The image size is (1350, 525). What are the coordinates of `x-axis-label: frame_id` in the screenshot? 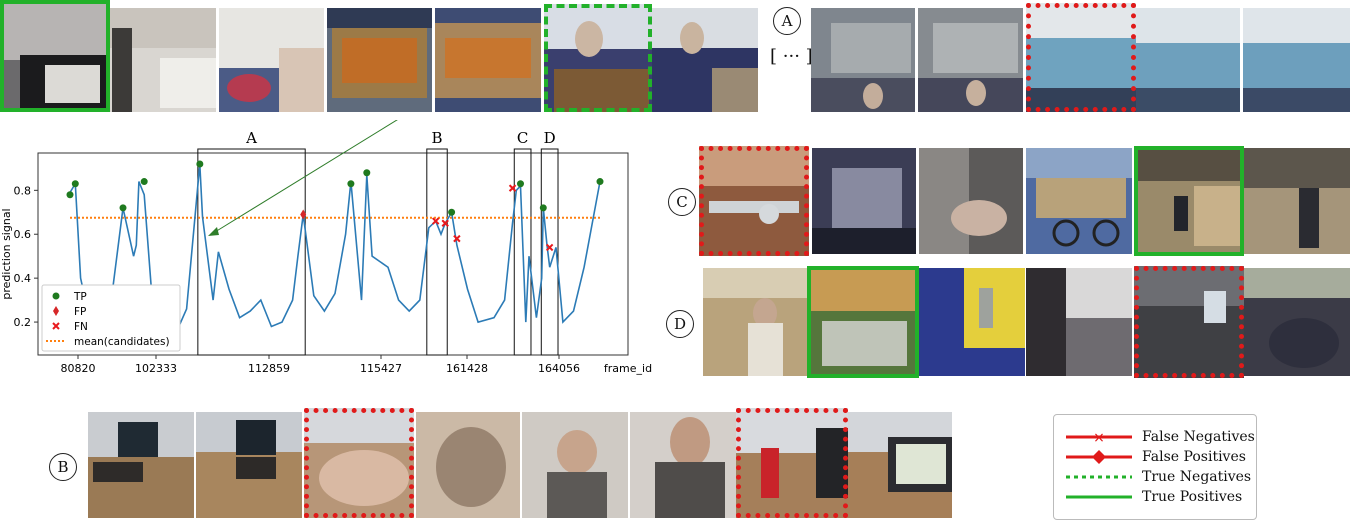 It's located at (628, 368).